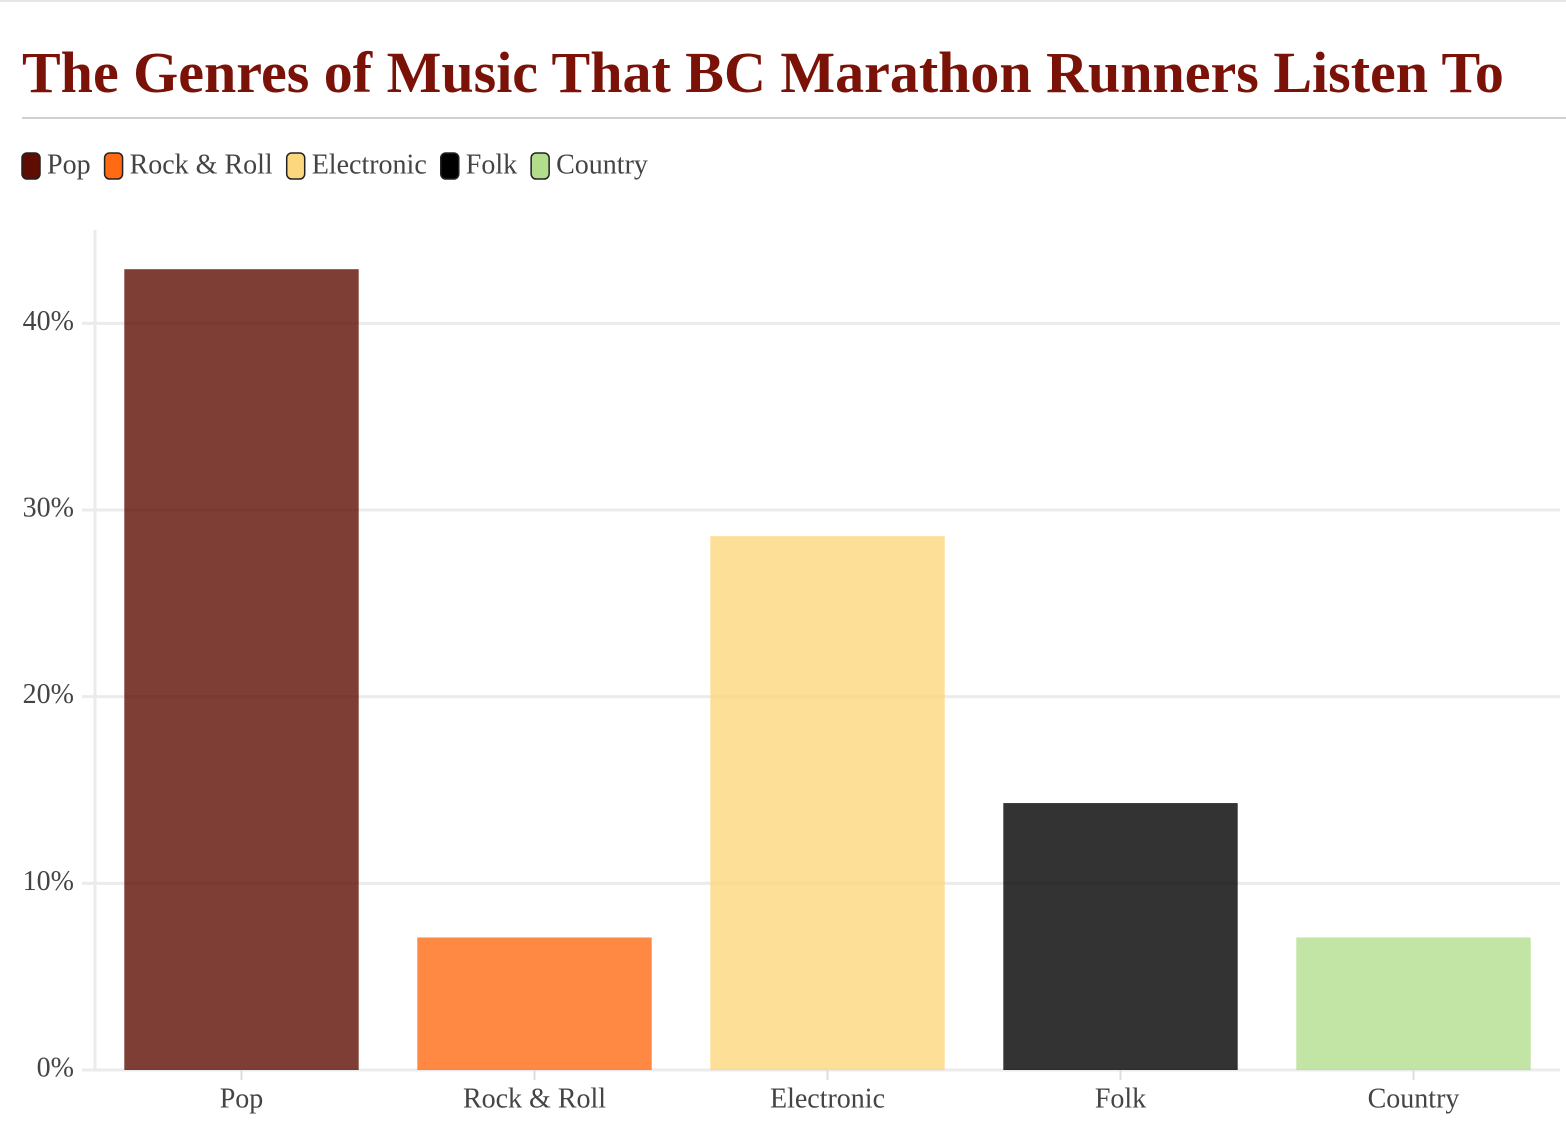 Image resolution: width=1566 pixels, height=1127 pixels. I want to click on x-tick-label: Country, so click(1414, 1098).